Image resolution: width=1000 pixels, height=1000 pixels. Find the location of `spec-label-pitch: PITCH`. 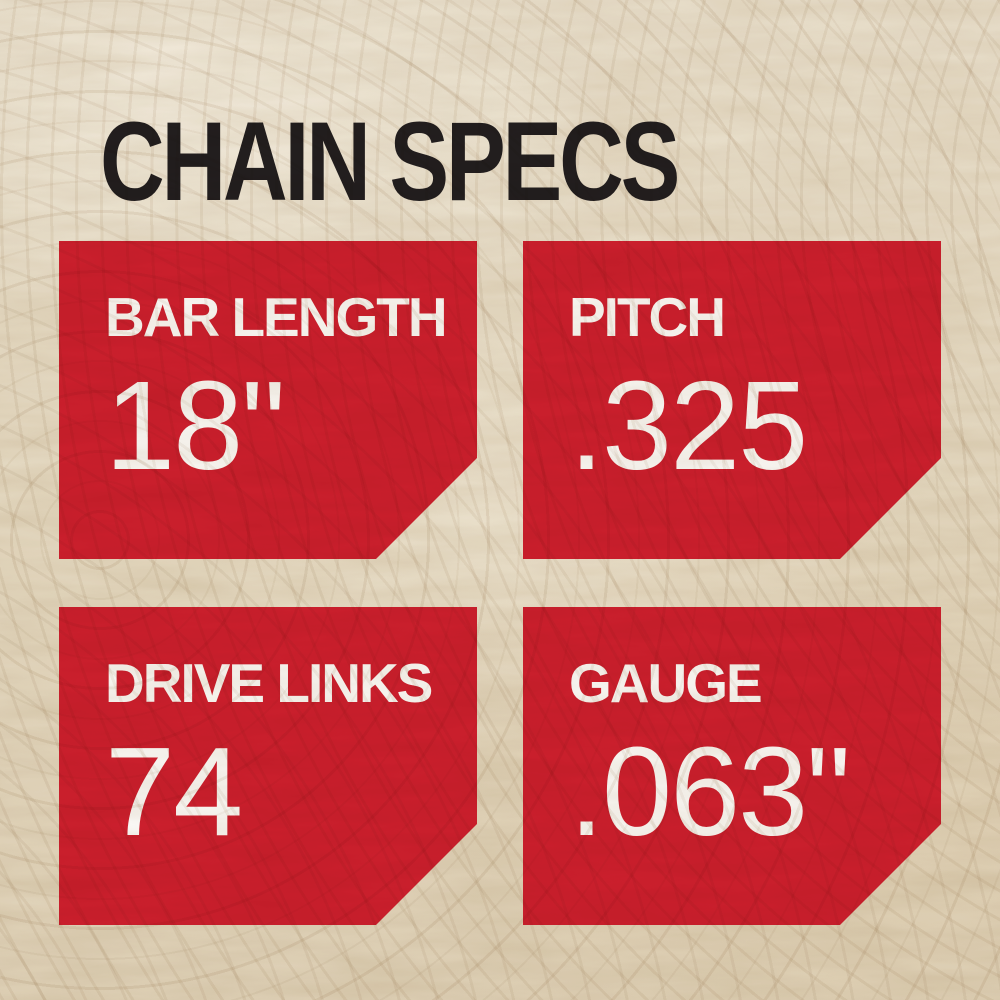

spec-label-pitch: PITCH is located at coordinates (646, 317).